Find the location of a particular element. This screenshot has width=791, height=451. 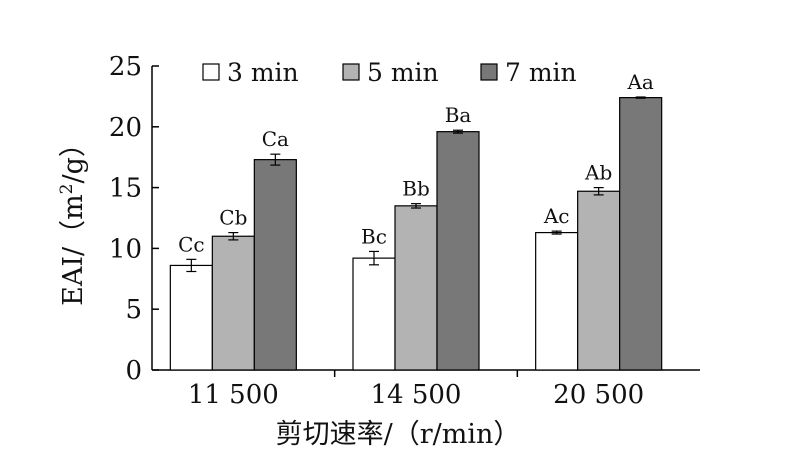

y-axis-label-post: /g） is located at coordinates (73, 156).